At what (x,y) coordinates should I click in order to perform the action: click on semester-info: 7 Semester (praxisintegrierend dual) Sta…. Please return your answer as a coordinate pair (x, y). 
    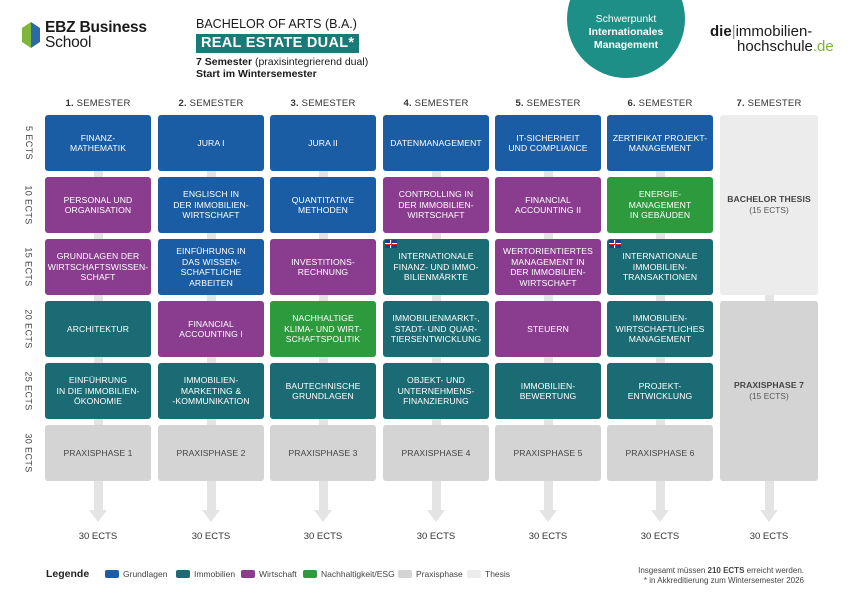
    Looking at the image, I should click on (296, 68).